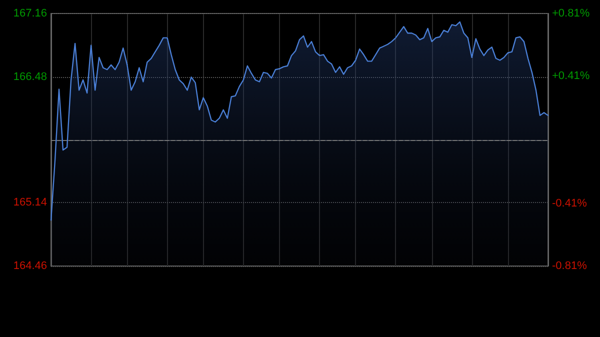 This screenshot has width=600, height=337. What do you see at coordinates (571, 14) in the screenshot?
I see `y2-tick-label: +0.81%` at bounding box center [571, 14].